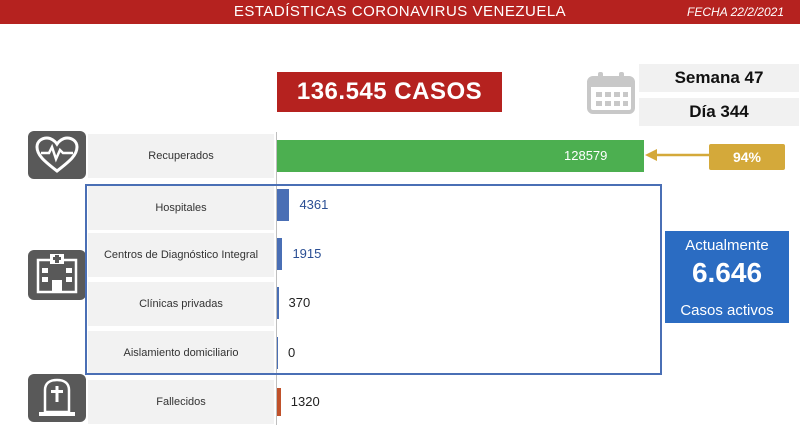  I want to click on row-label-aislamiento: Aislamiento domiciliario, so click(181, 353).